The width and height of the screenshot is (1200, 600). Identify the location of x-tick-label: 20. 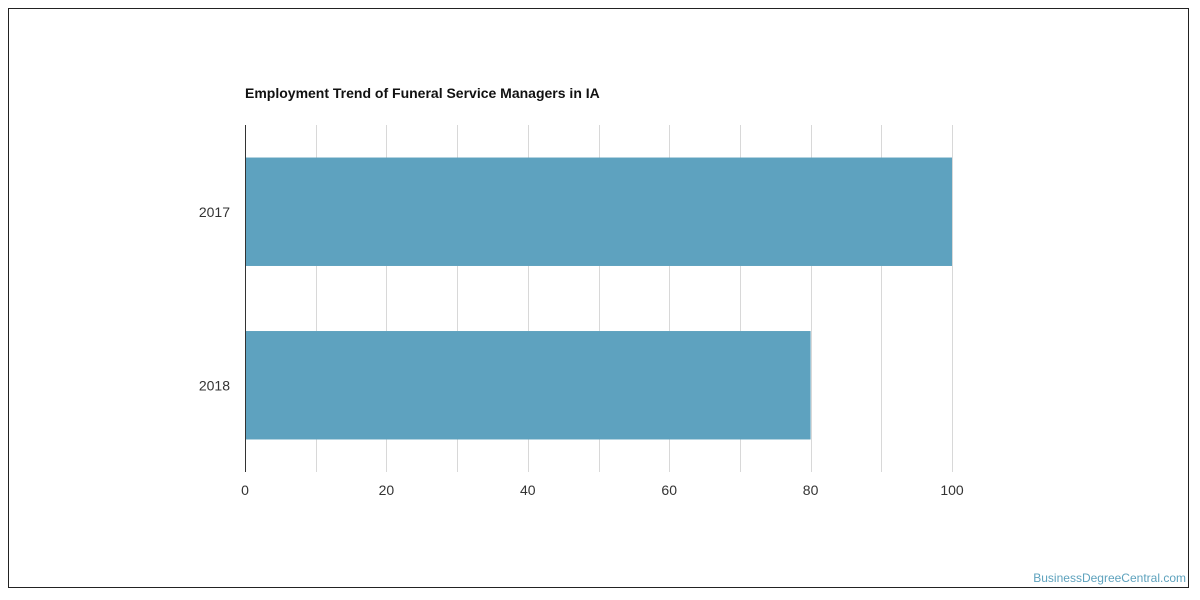
(387, 490).